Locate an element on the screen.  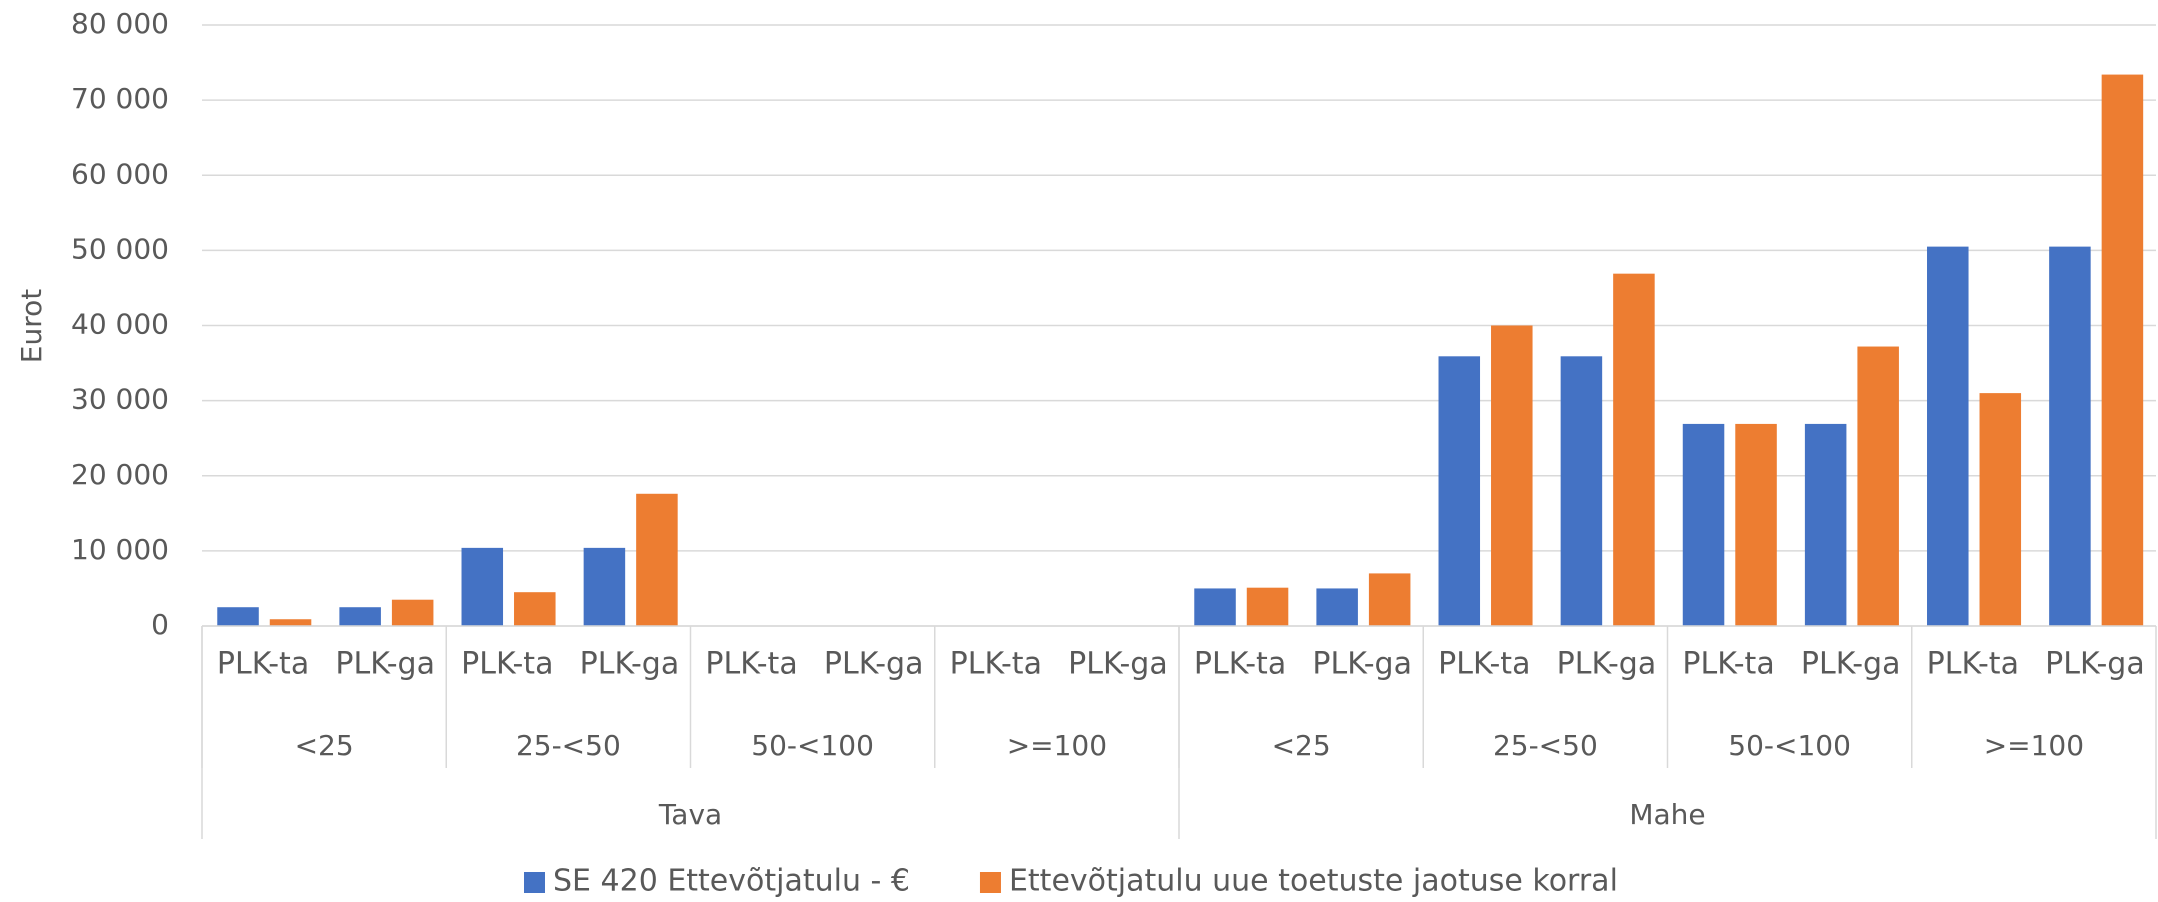
y-tick-label: 80 000 is located at coordinates (120, 23).